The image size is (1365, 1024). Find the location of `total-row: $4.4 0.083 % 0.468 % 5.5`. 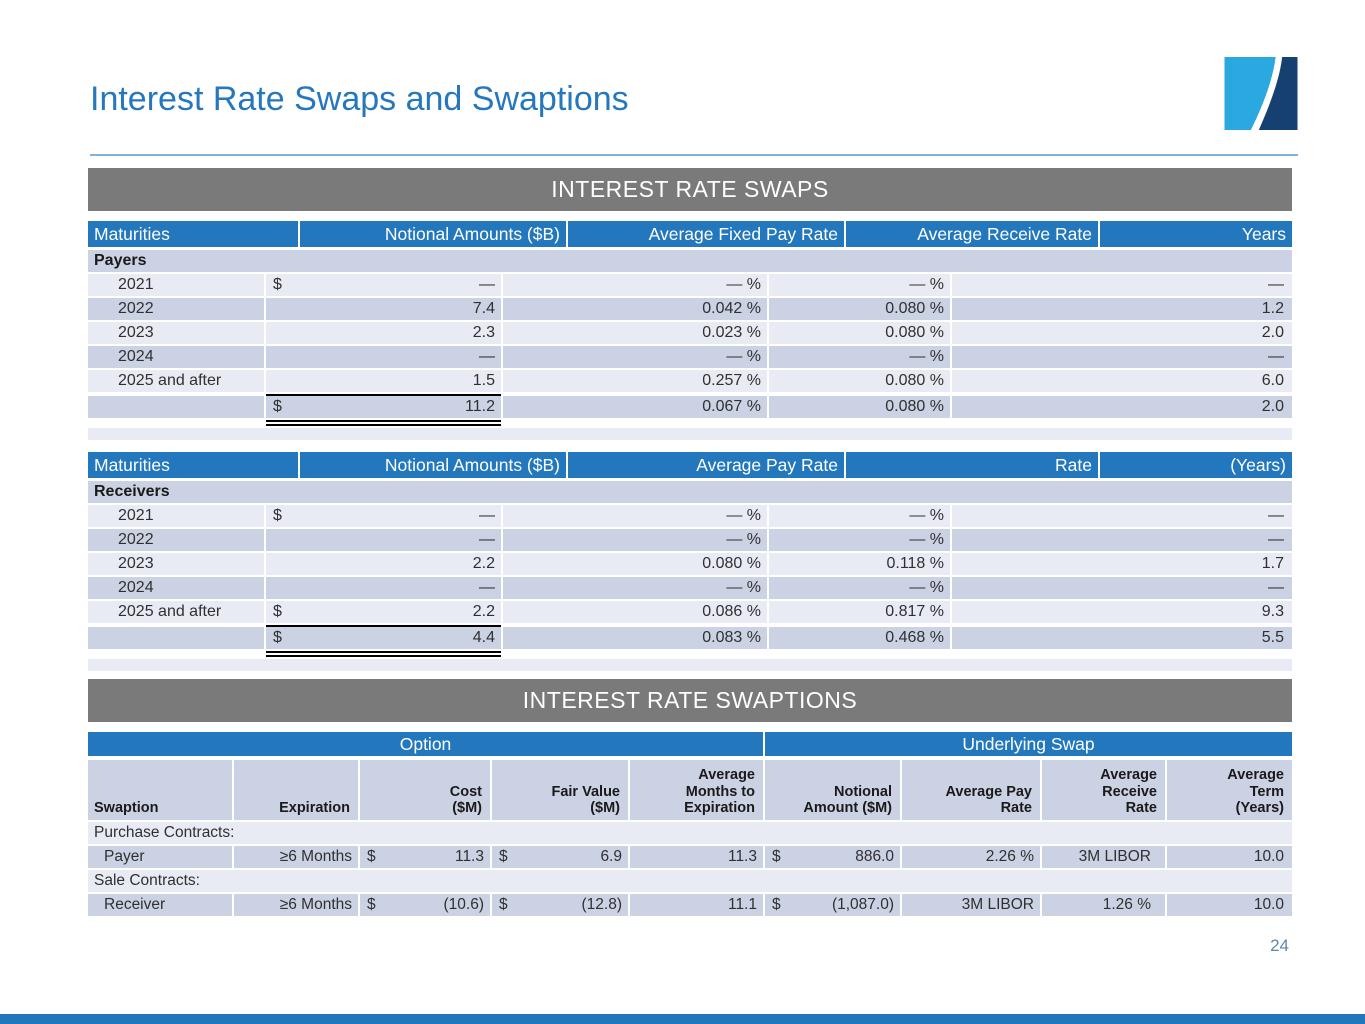

total-row: $4.4 0.083 % 0.468 % 5.5 is located at coordinates (690, 637).